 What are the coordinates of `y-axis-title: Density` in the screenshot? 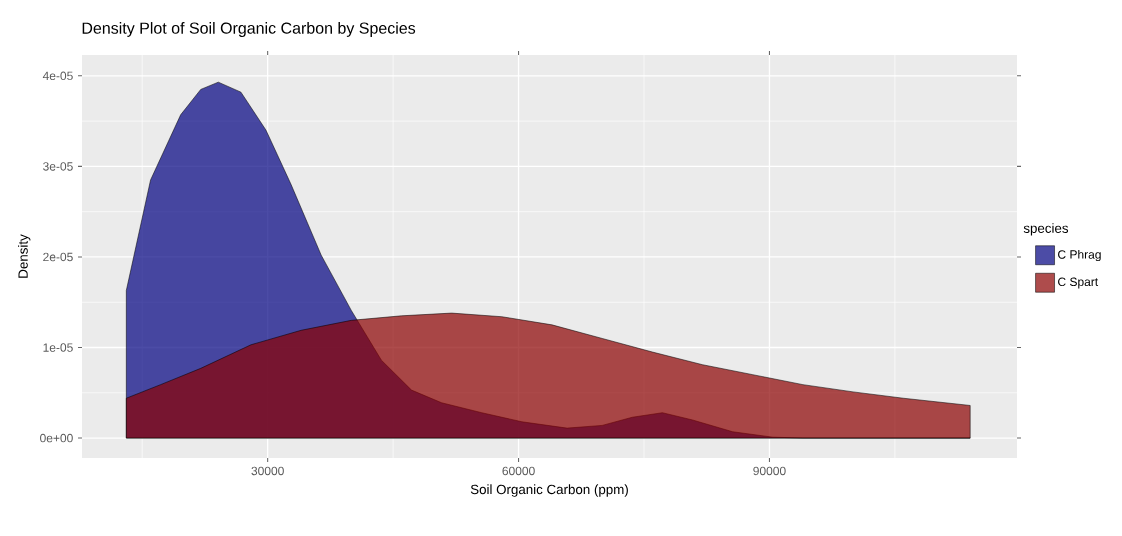 It's located at (24, 256).